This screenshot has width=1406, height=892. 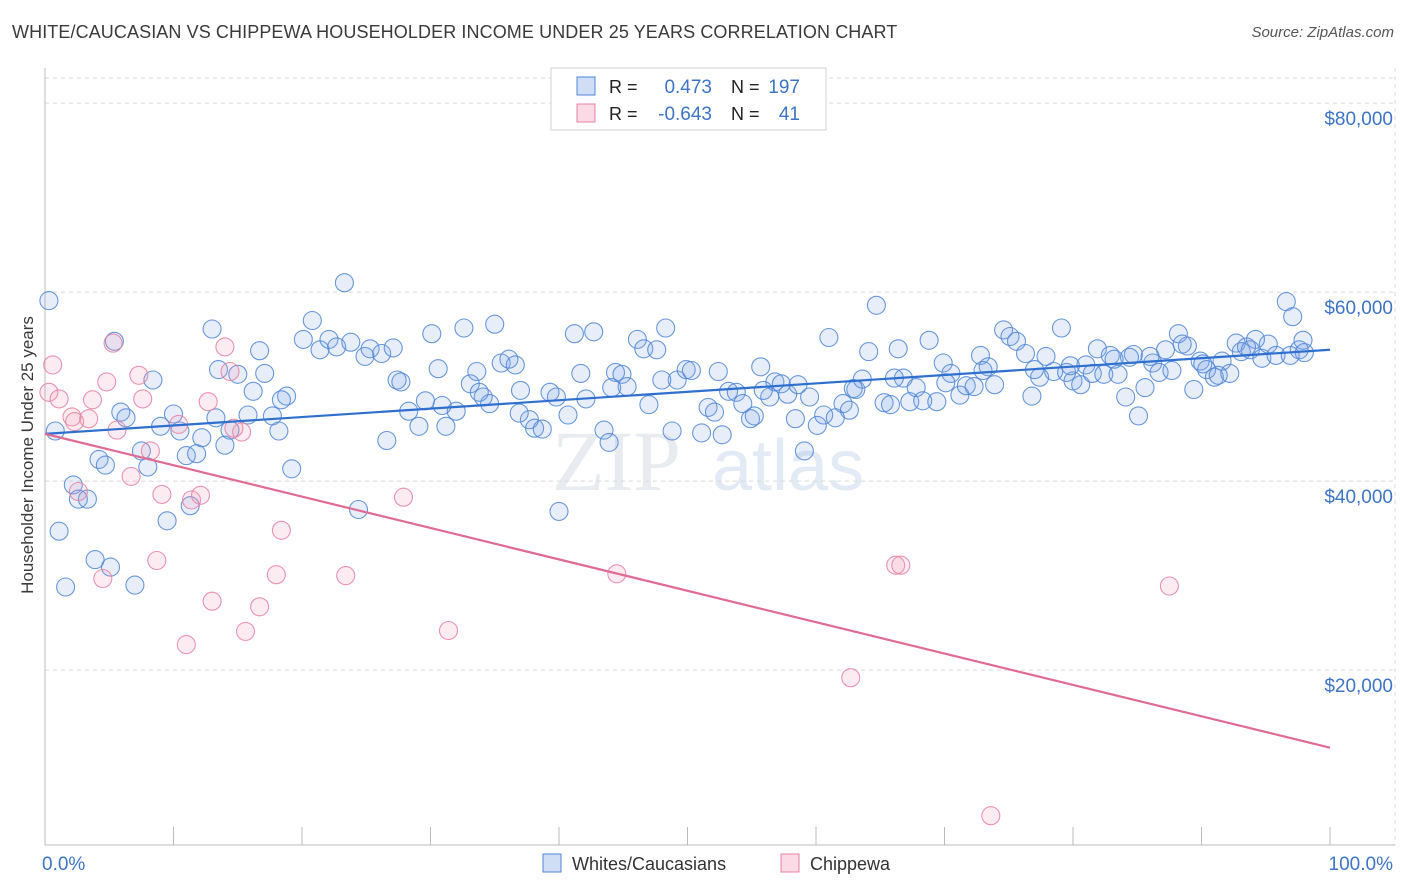 I want to click on legend-r-value-2: -0.643, so click(x=685, y=114).